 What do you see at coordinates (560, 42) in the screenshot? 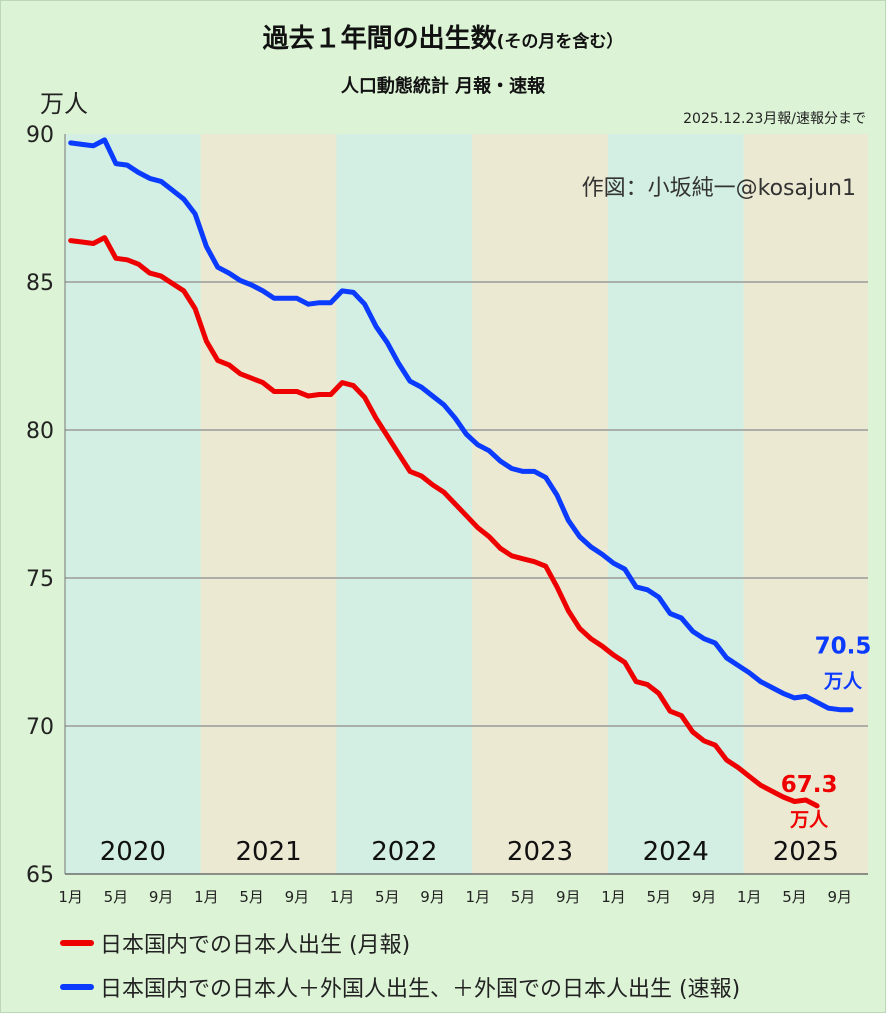
I see `chart-title-suffix: (その月を含む）` at bounding box center [560, 42].